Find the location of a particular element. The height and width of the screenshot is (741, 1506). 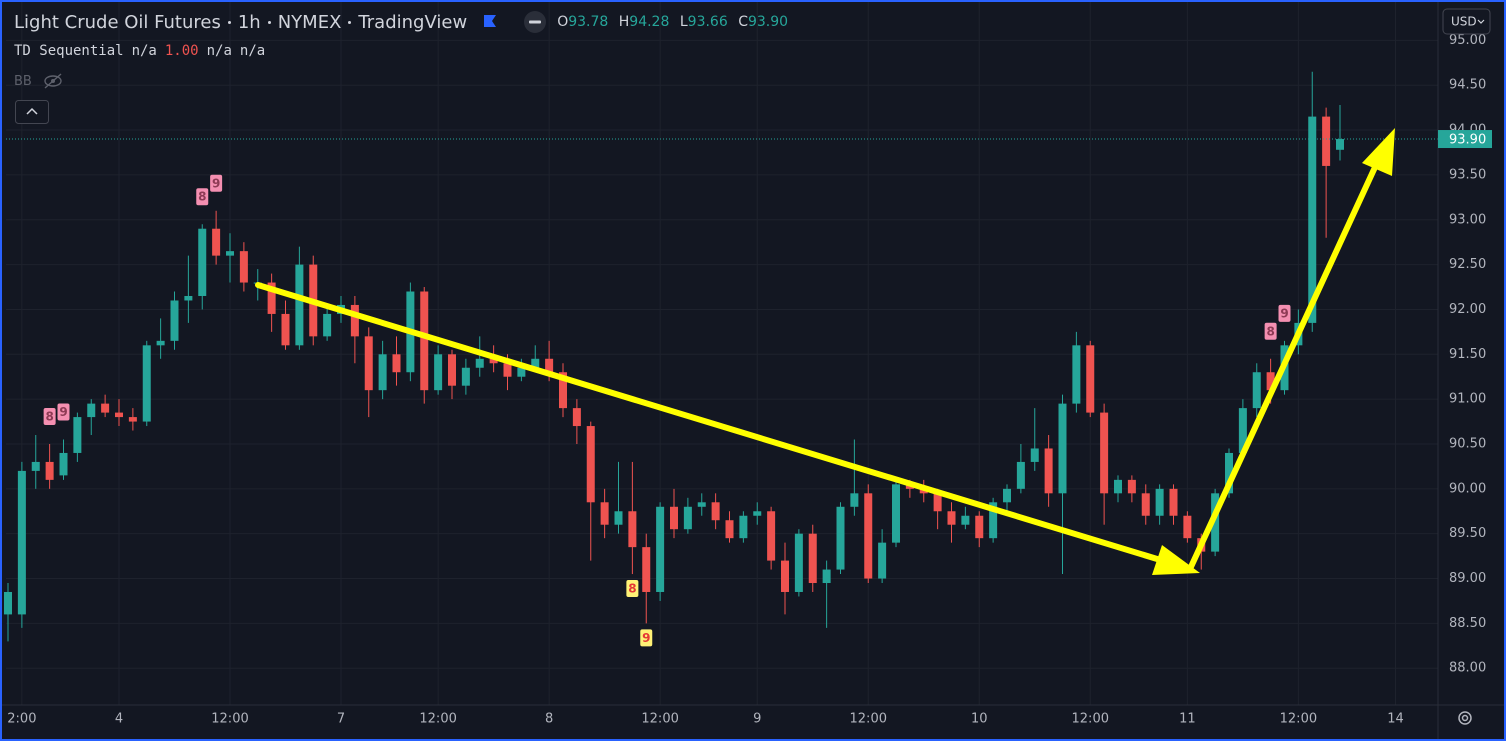

y-tick-label: 90.50 is located at coordinates (1467, 443).